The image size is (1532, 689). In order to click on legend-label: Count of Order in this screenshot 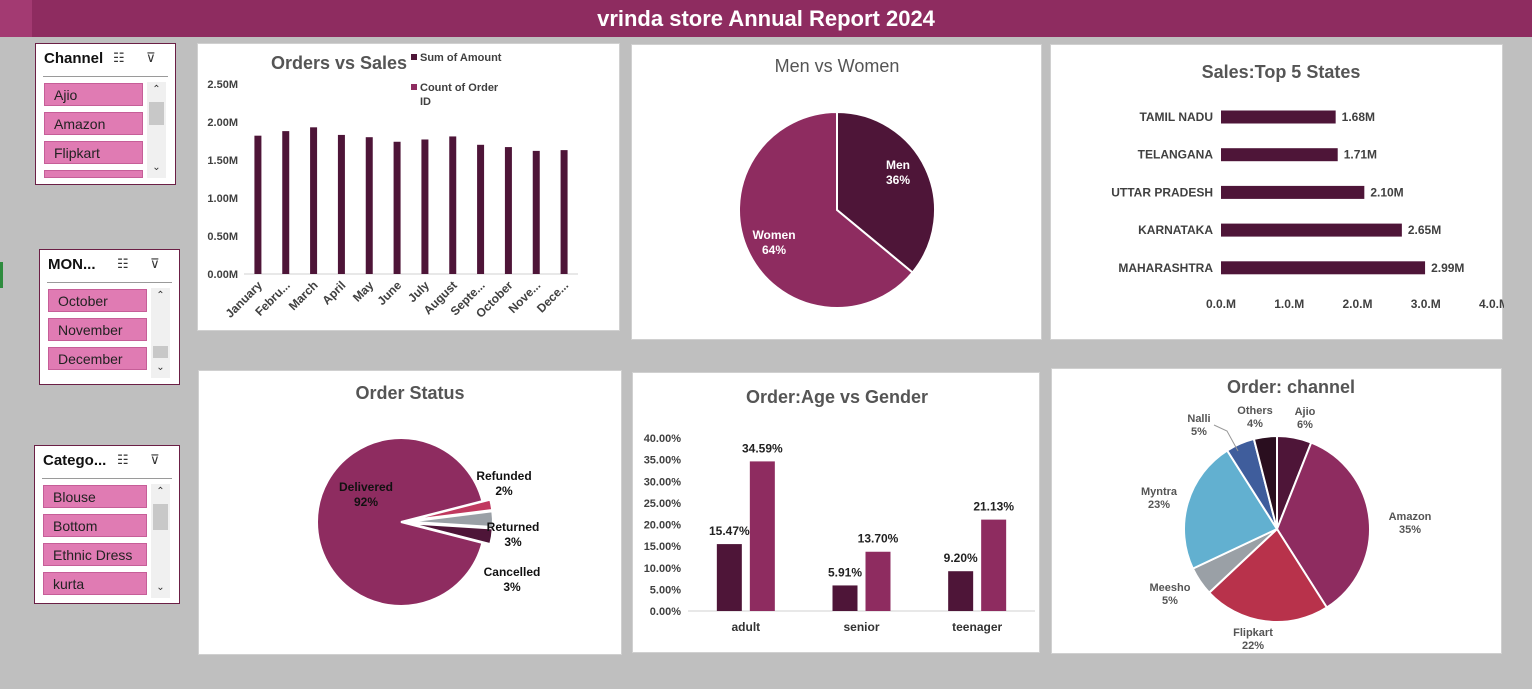, I will do `click(459, 88)`.